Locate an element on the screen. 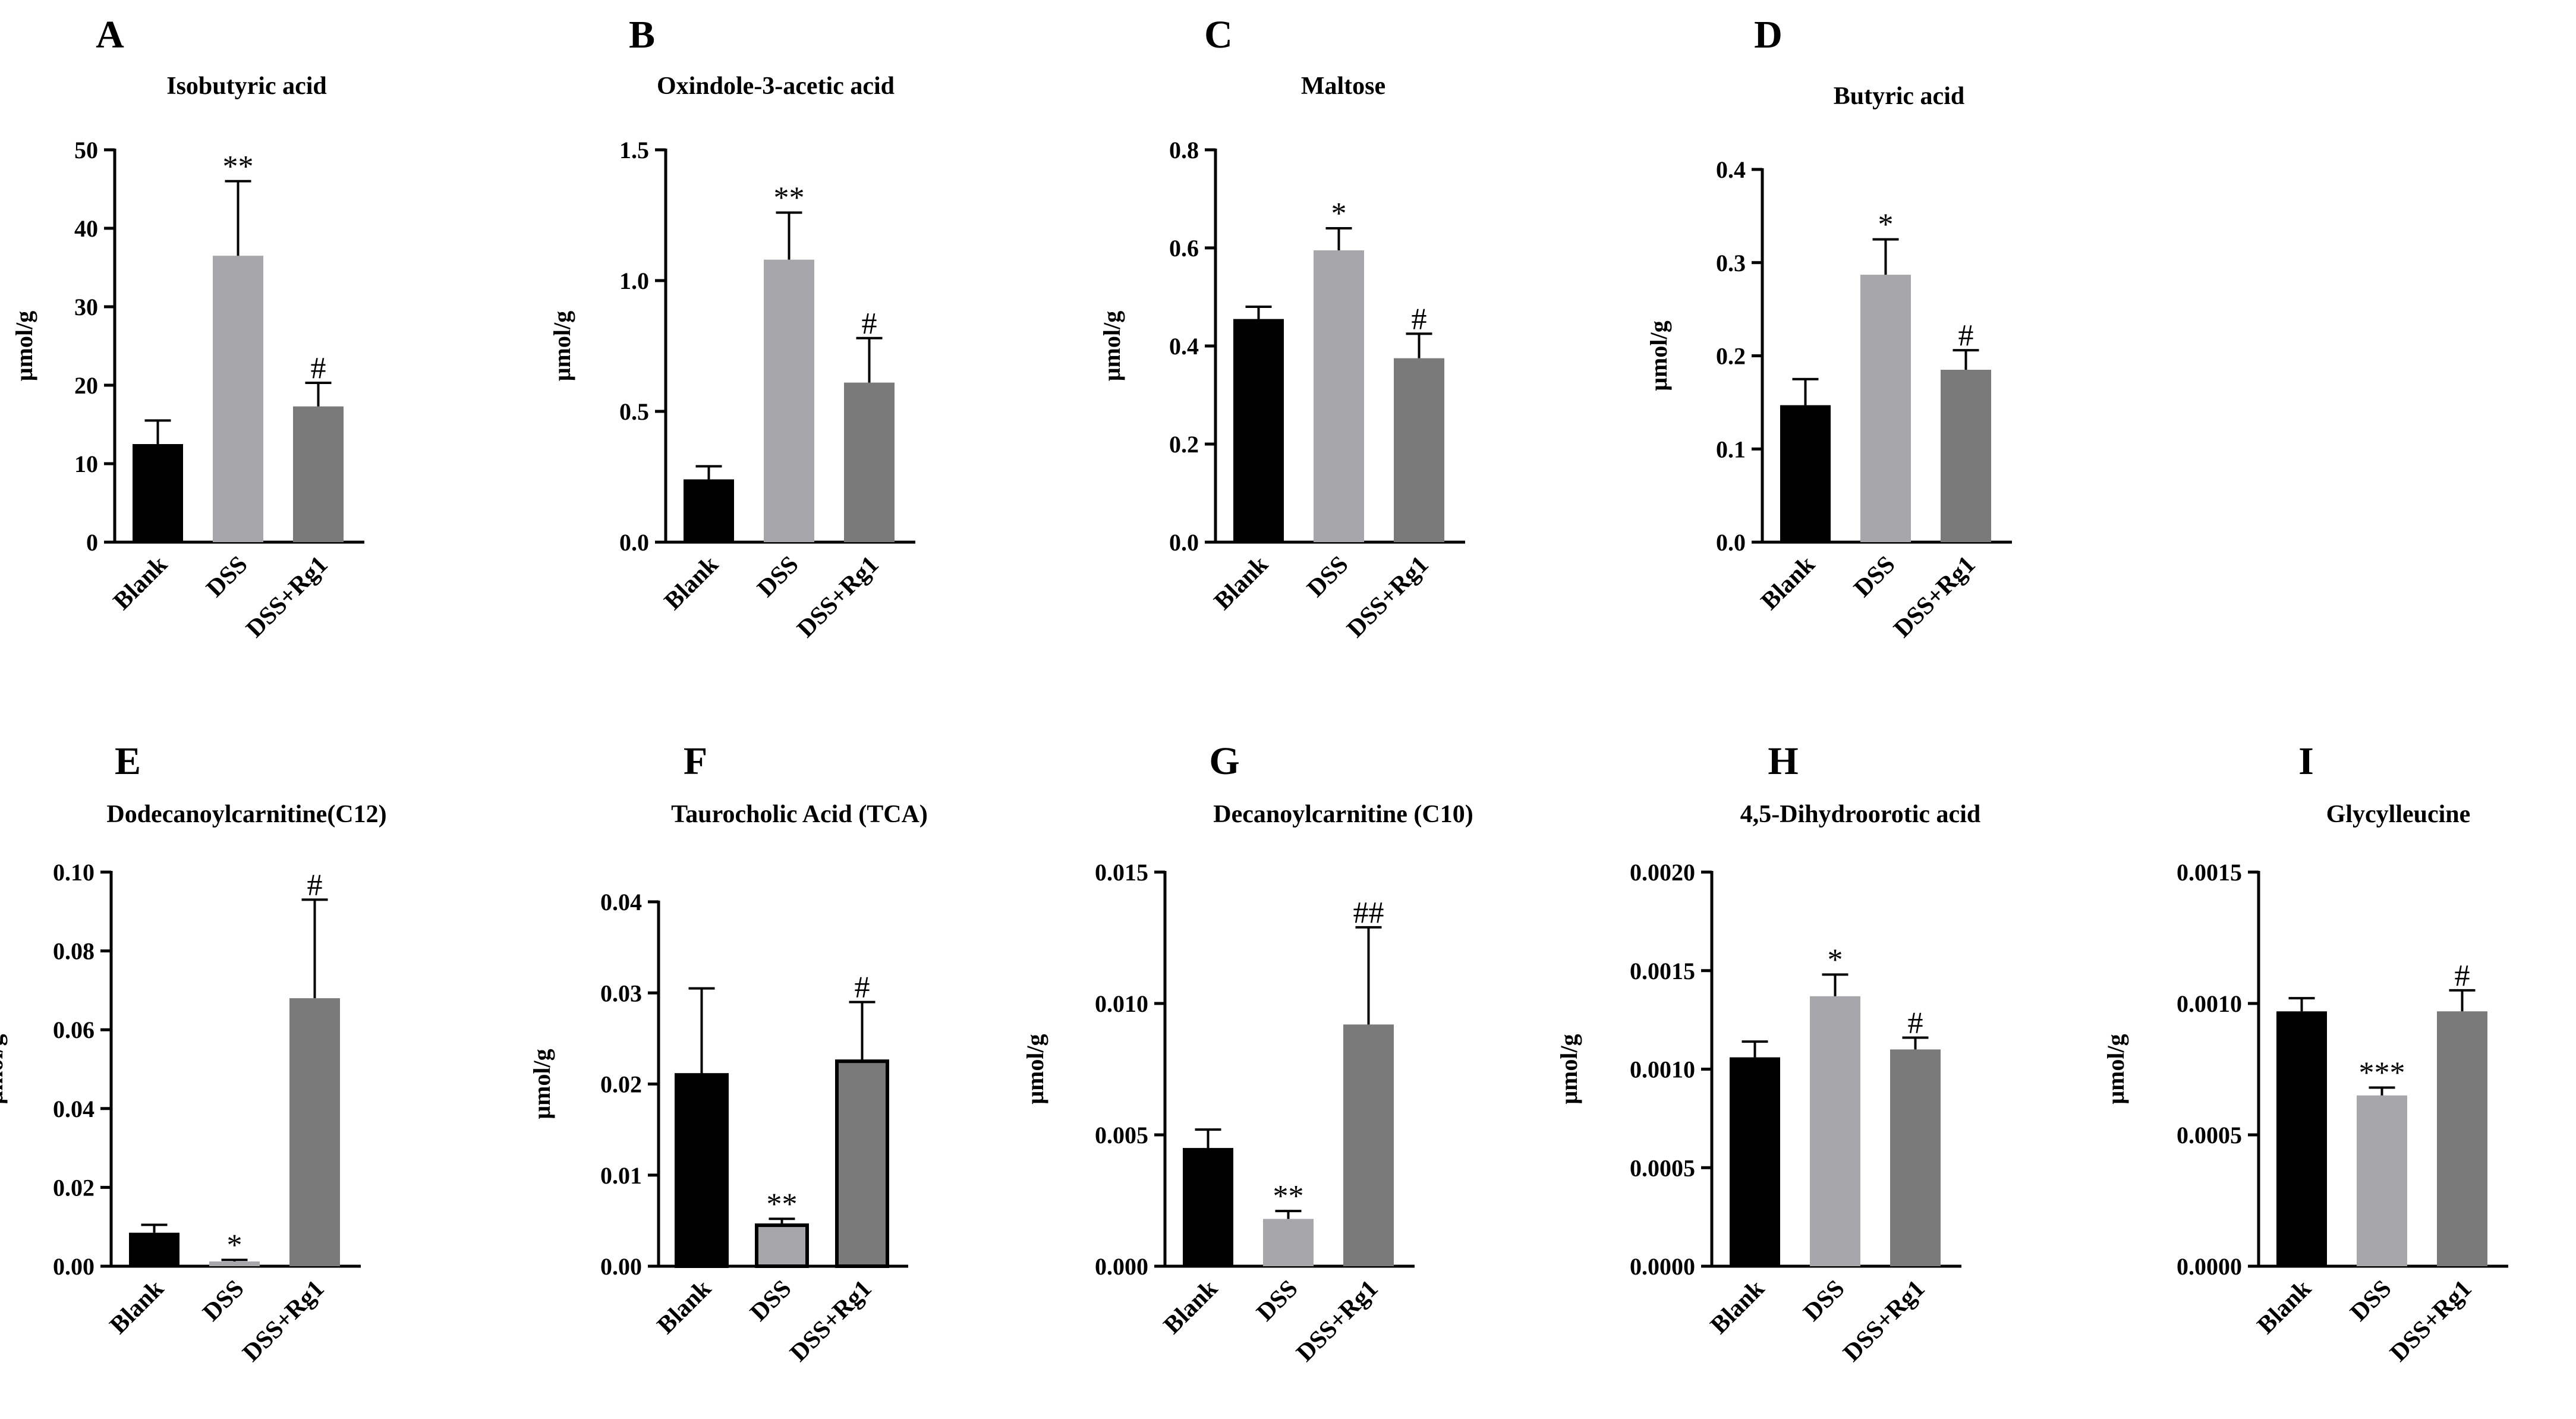 The image size is (2576, 1419). y-tick-label: 0.03 is located at coordinates (621, 993).